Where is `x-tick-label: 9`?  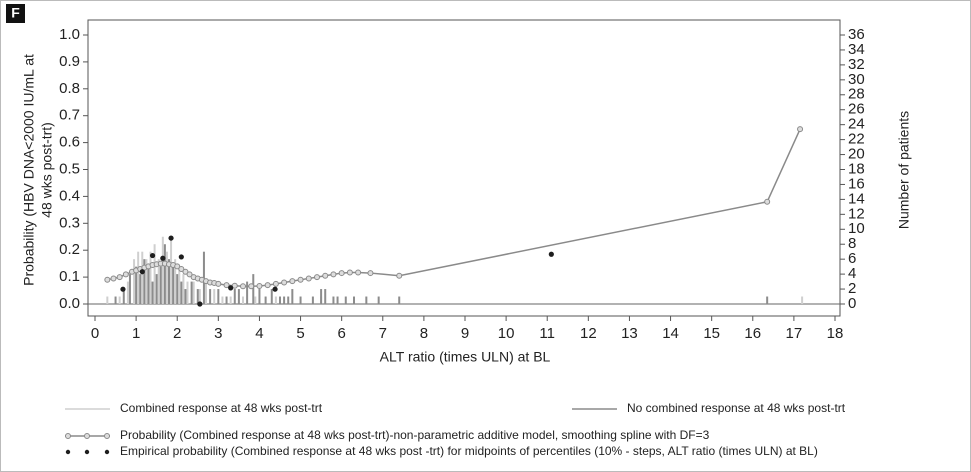 x-tick-label: 9 is located at coordinates (465, 333).